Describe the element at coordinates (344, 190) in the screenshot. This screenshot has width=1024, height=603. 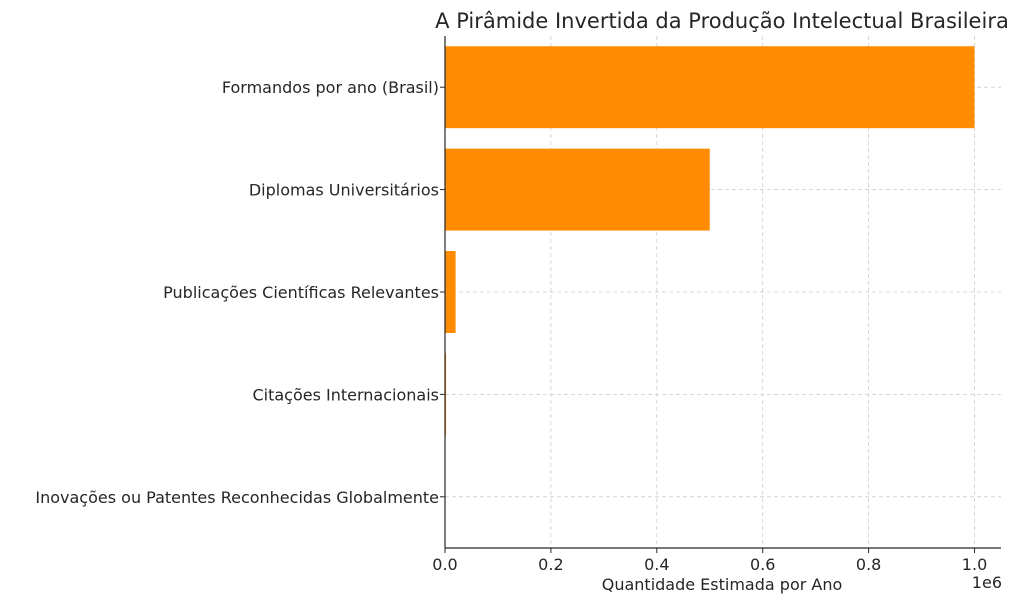
I see `y-tick-label: Diplomas Universitários` at that location.